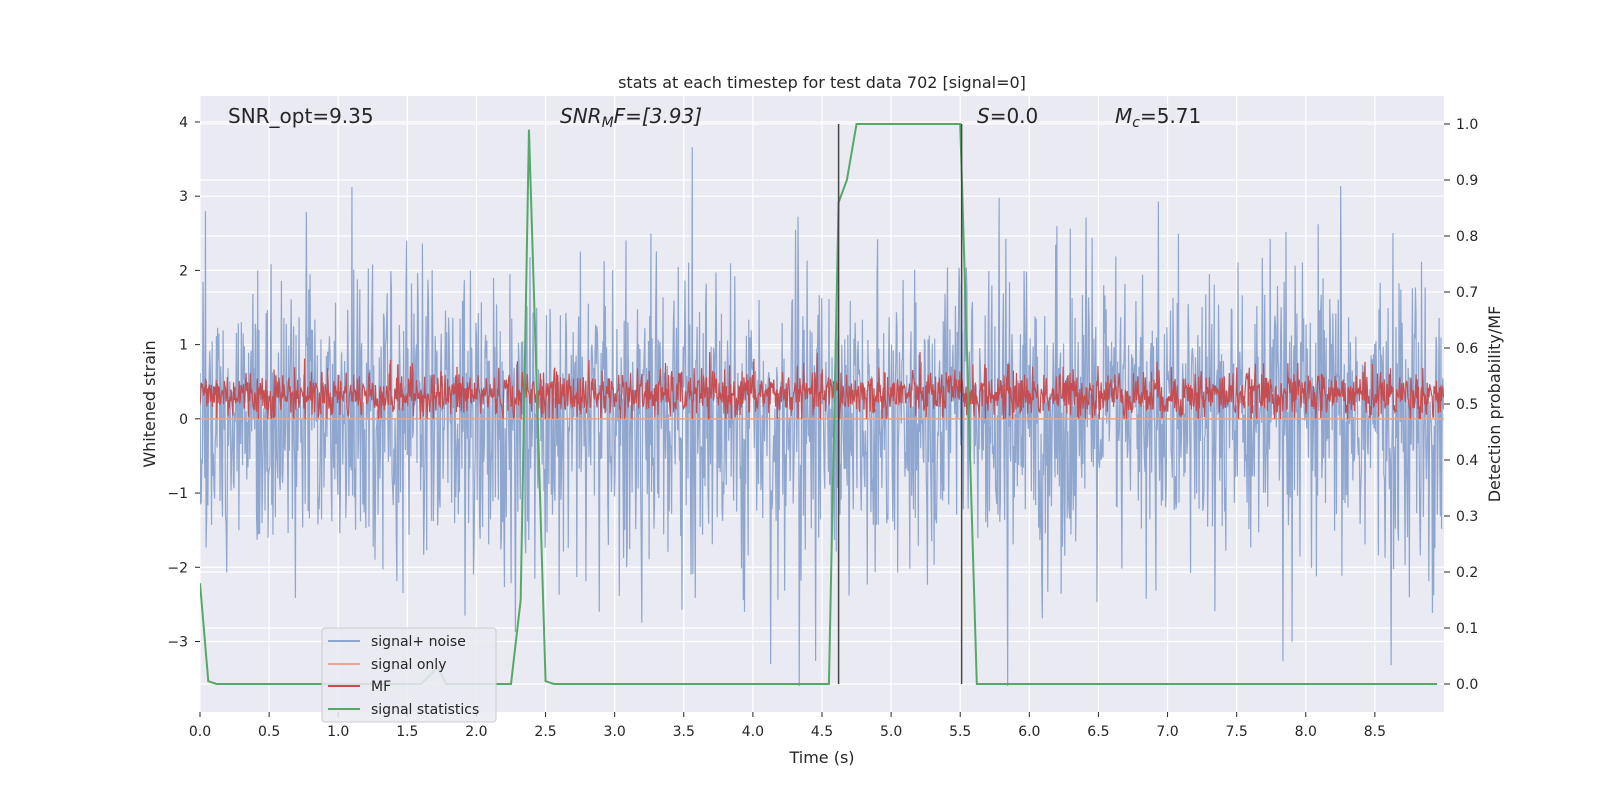 This screenshot has height=800, width=1600. Describe the element at coordinates (1467, 685) in the screenshot. I see `y-right-tick-label: 0.0` at that location.